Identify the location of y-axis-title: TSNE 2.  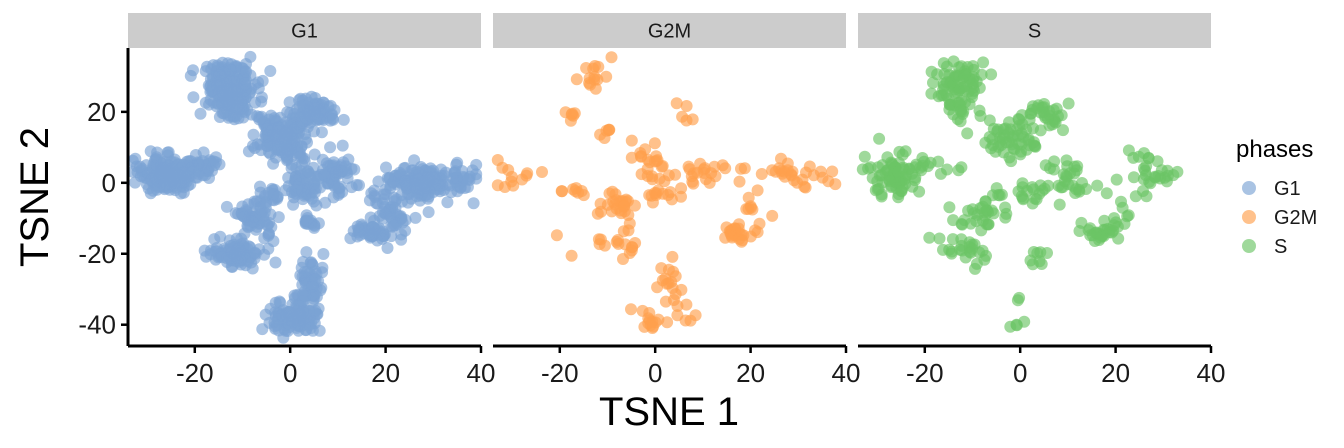
(35, 197).